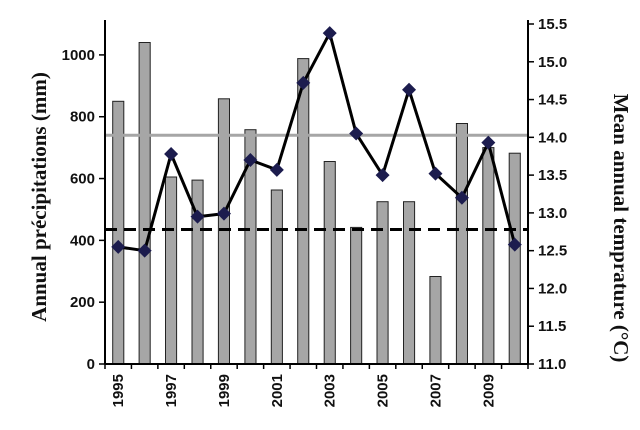  What do you see at coordinates (435, 320) in the screenshot?
I see `bar-2007` at bounding box center [435, 320].